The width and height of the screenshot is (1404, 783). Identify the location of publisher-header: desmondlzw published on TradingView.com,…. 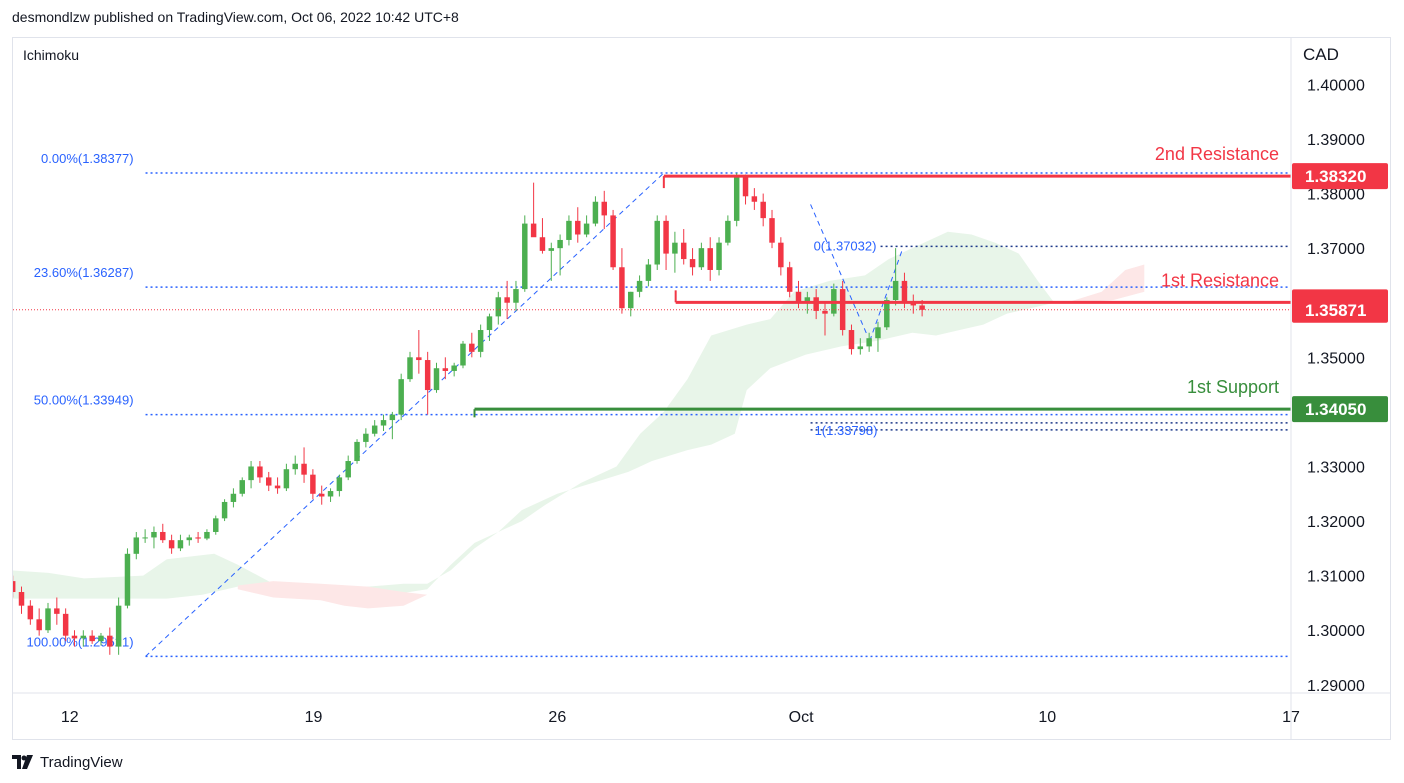
(235, 17).